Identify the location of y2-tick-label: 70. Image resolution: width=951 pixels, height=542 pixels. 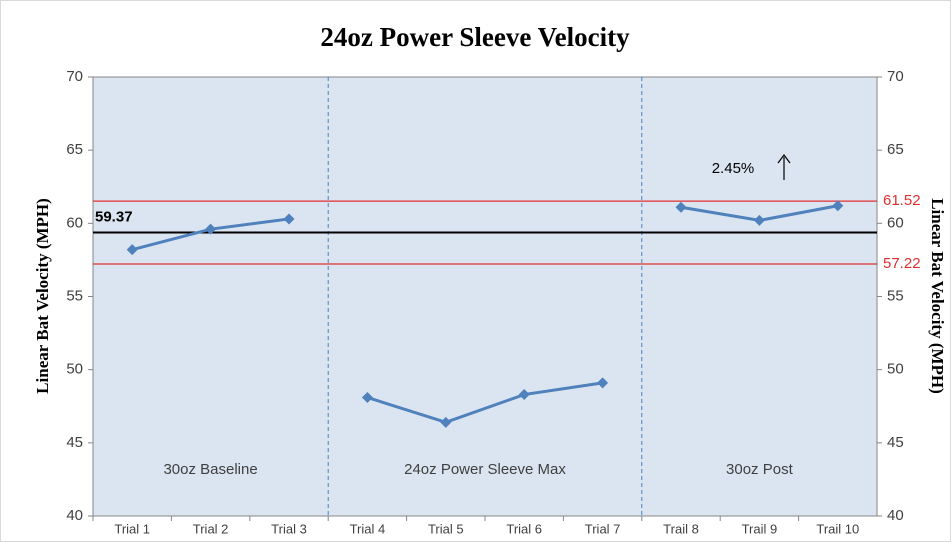
(895, 76).